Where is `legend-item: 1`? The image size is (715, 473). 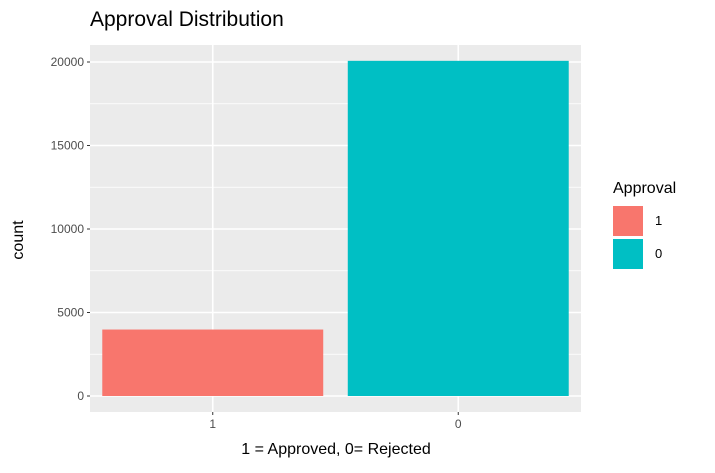 legend-item: 1 is located at coordinates (644, 220).